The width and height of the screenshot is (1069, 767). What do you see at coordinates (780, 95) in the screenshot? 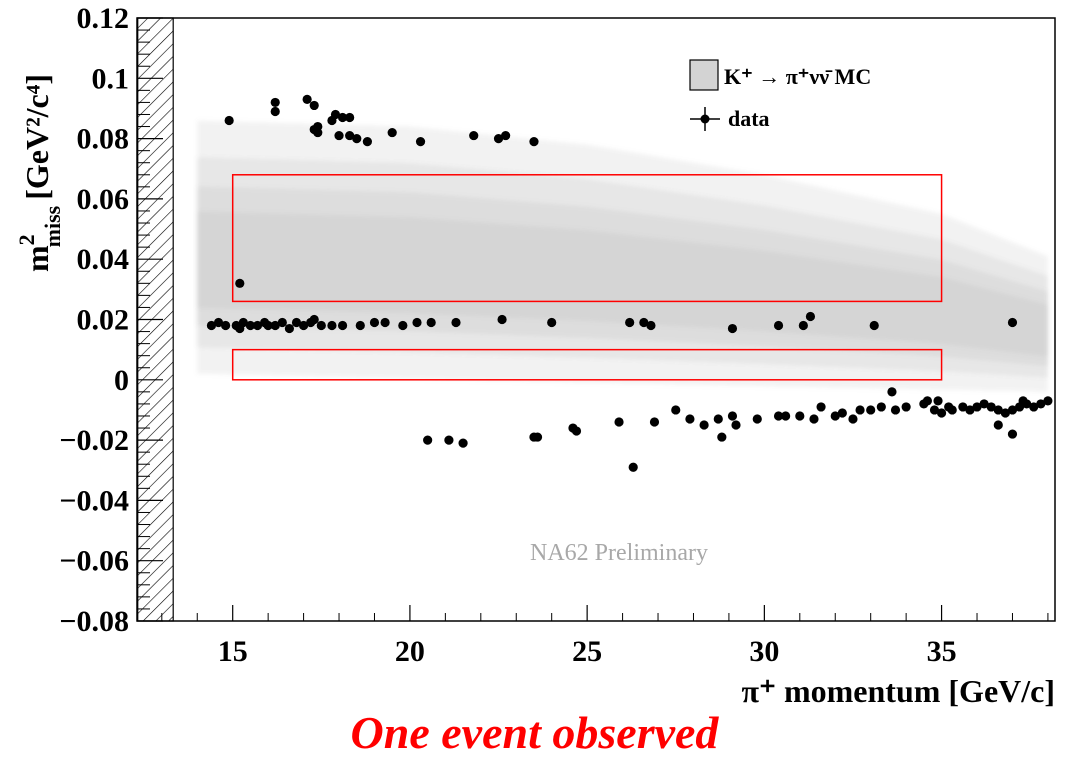
I see `legend: K⁺ → π⁺νν̄ MC data` at bounding box center [780, 95].